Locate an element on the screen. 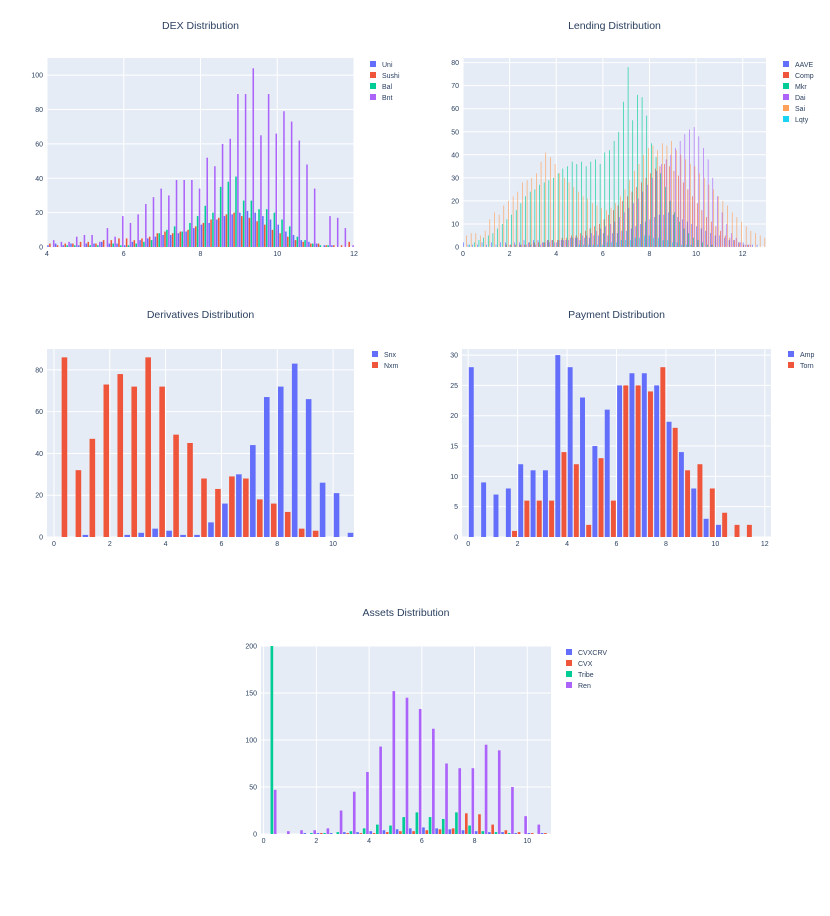 This screenshot has width=830, height=916. payment-chart-title: Payment Distribution is located at coordinates (616, 315).